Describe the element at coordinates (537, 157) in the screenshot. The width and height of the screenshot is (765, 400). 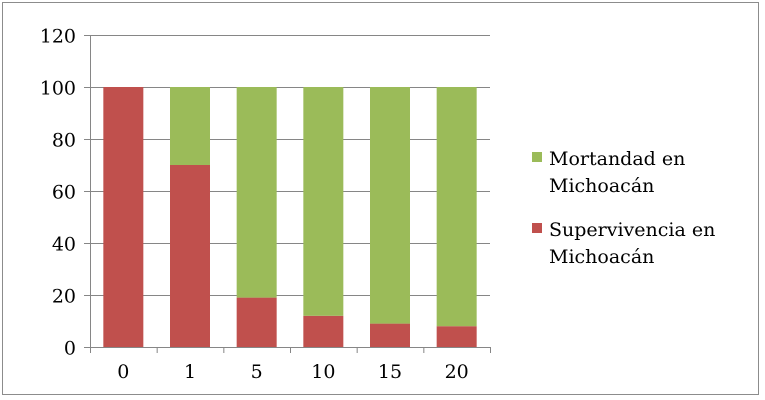
I see `legend-swatch-mortandad` at that location.